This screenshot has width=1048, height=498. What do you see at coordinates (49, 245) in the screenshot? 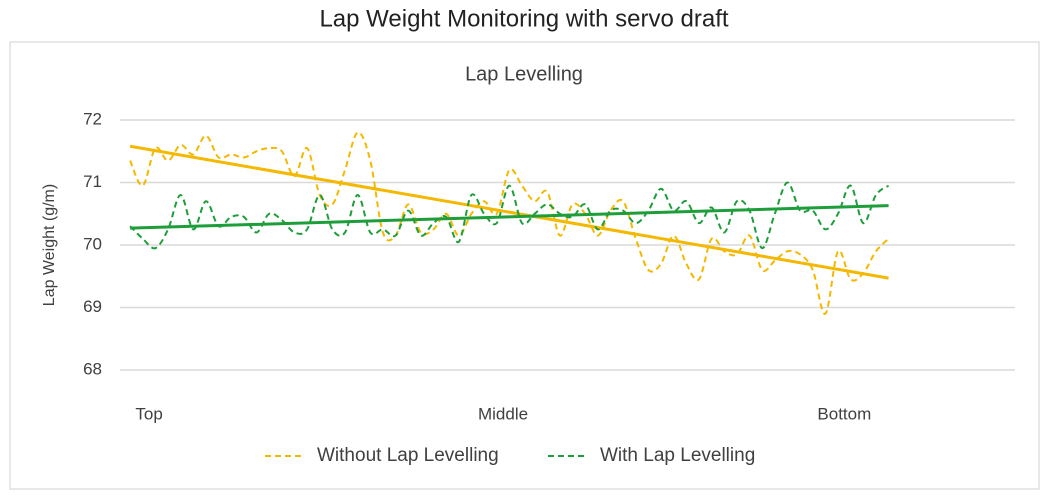
I see `y-axis-label: Lap Weight (g/m)` at bounding box center [49, 245].